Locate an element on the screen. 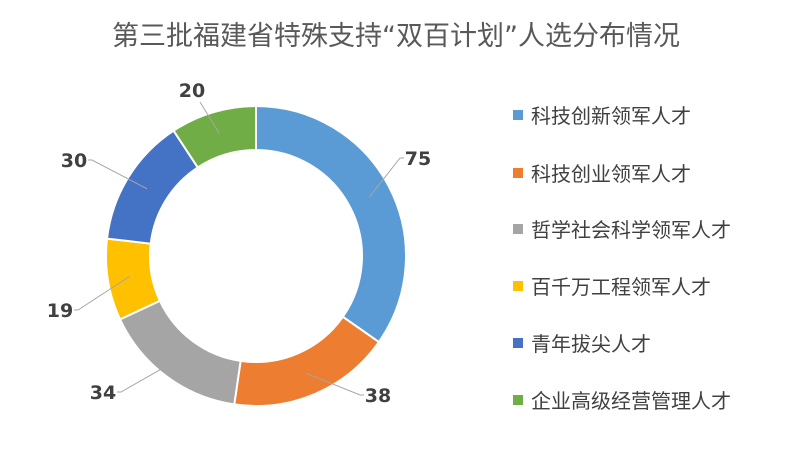 The width and height of the screenshot is (792, 453). legend-item: 青年拔尖人才 is located at coordinates (582, 342).